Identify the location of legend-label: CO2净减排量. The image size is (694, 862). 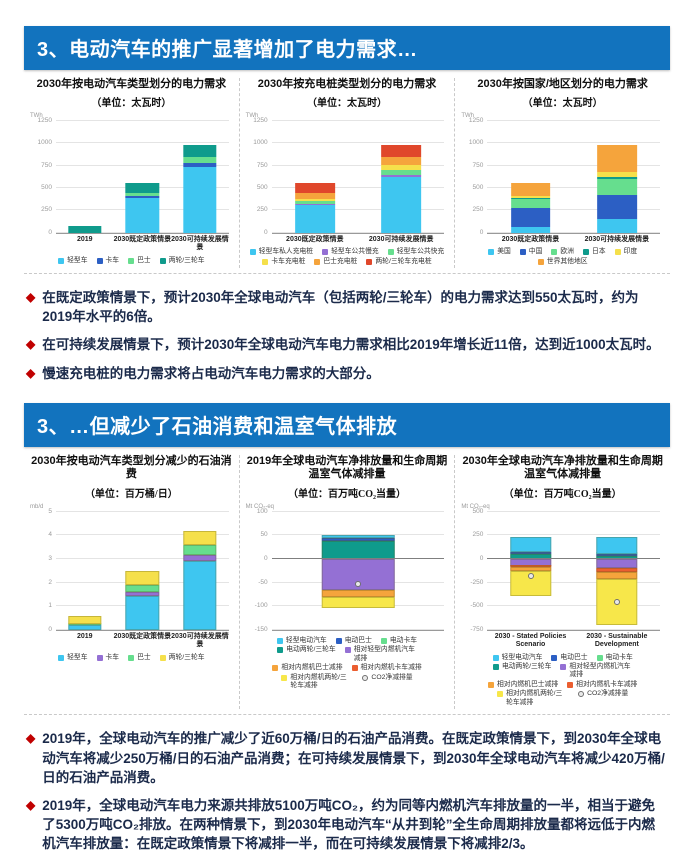
(392, 677).